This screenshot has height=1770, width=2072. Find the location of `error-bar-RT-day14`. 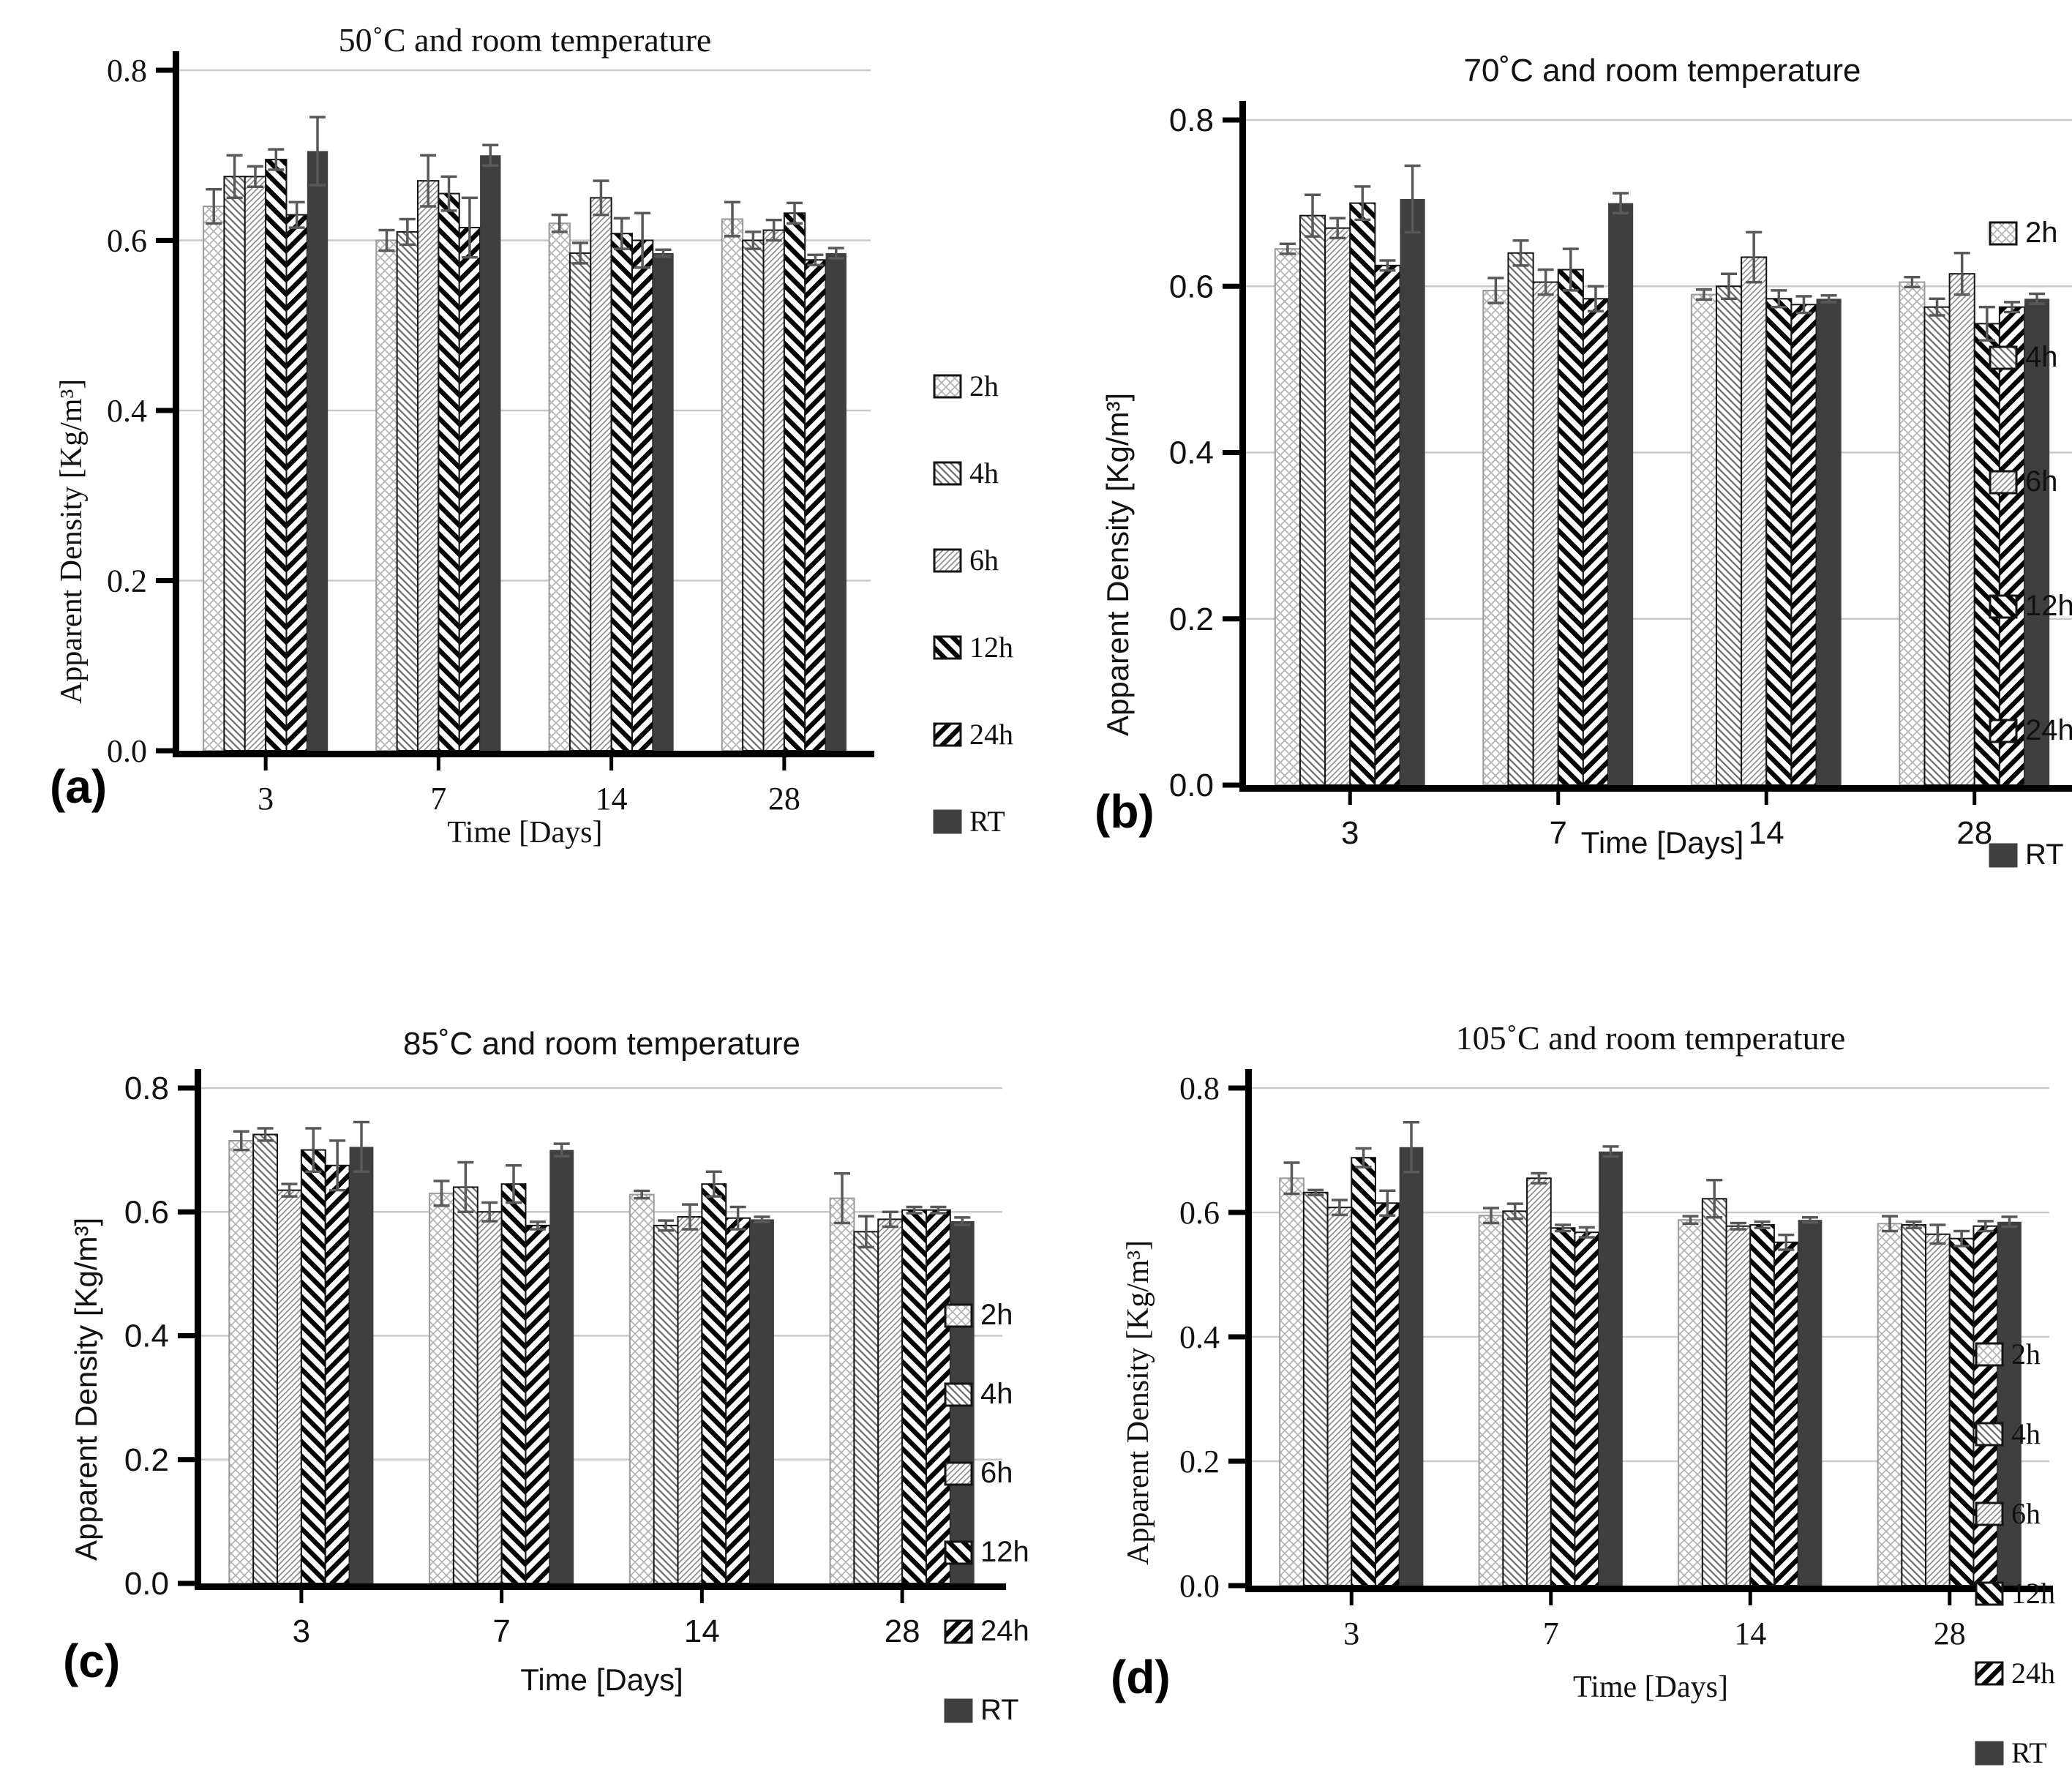

error-bar-RT-day14 is located at coordinates (1810, 1220).